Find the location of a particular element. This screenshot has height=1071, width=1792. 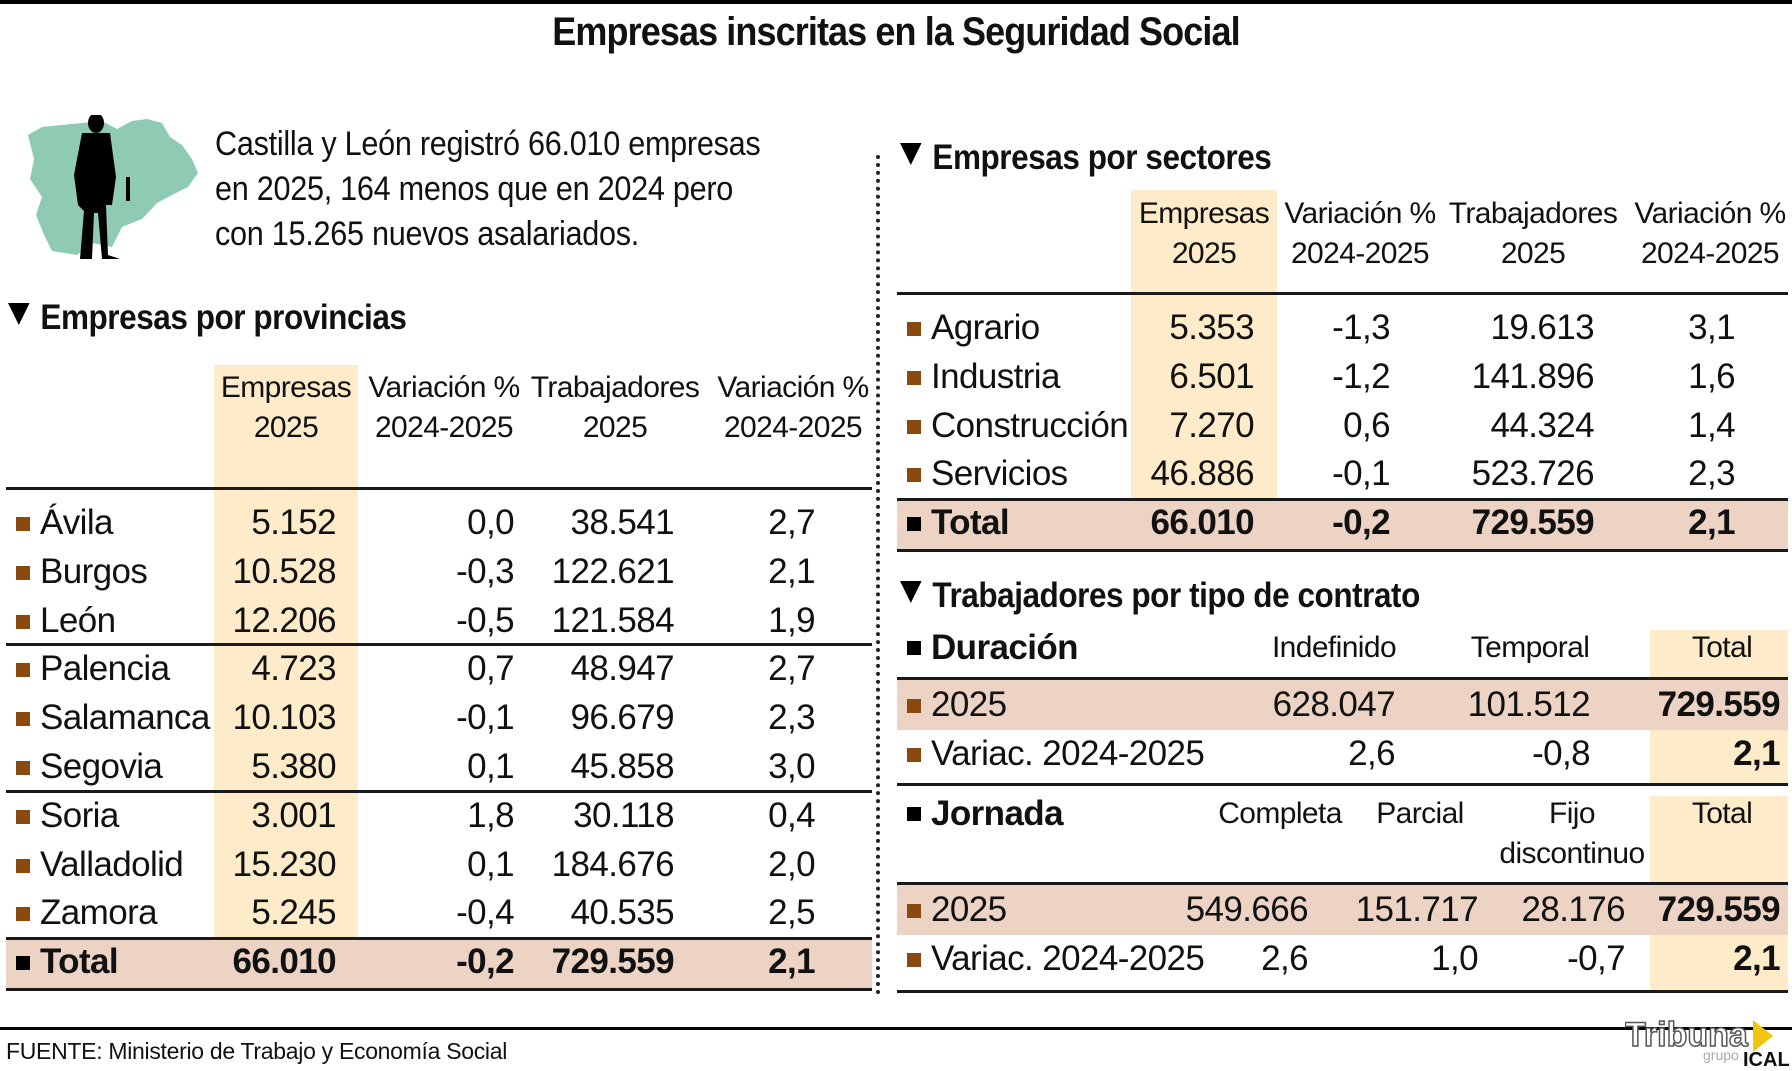

row-label: Zamora is located at coordinates (99, 913).